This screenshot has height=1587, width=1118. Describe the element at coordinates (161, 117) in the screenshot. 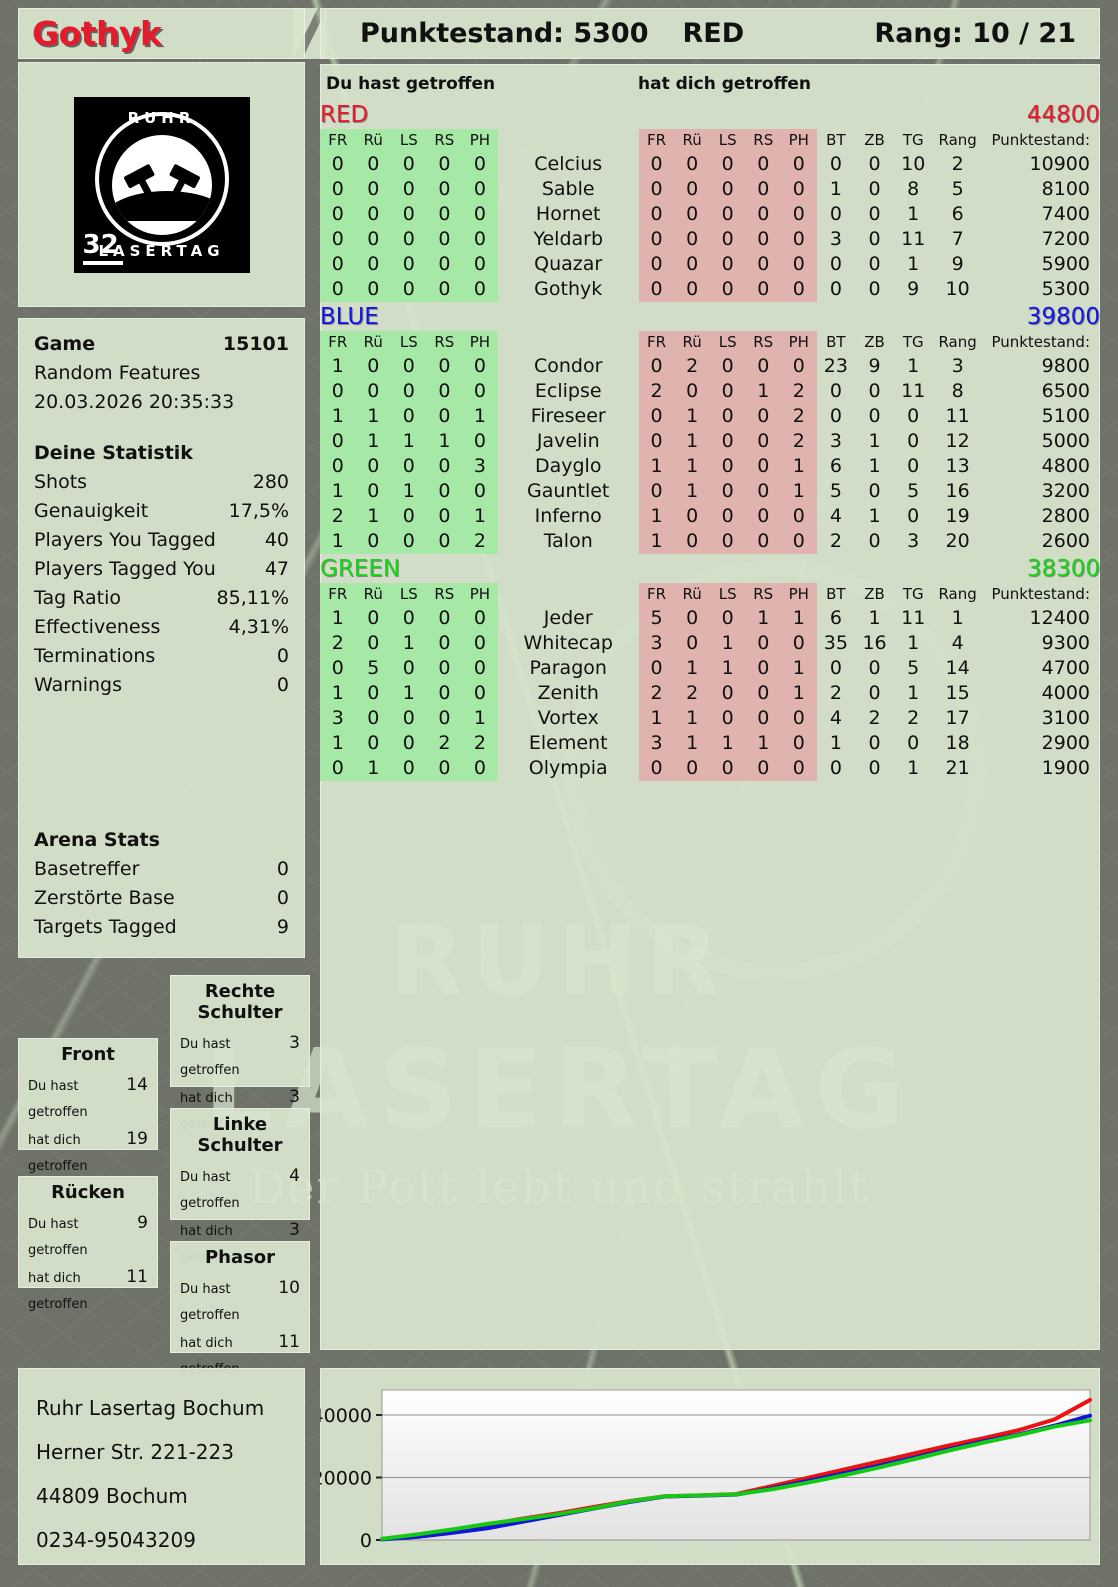

I see `logo-text-top: RUHR` at that location.